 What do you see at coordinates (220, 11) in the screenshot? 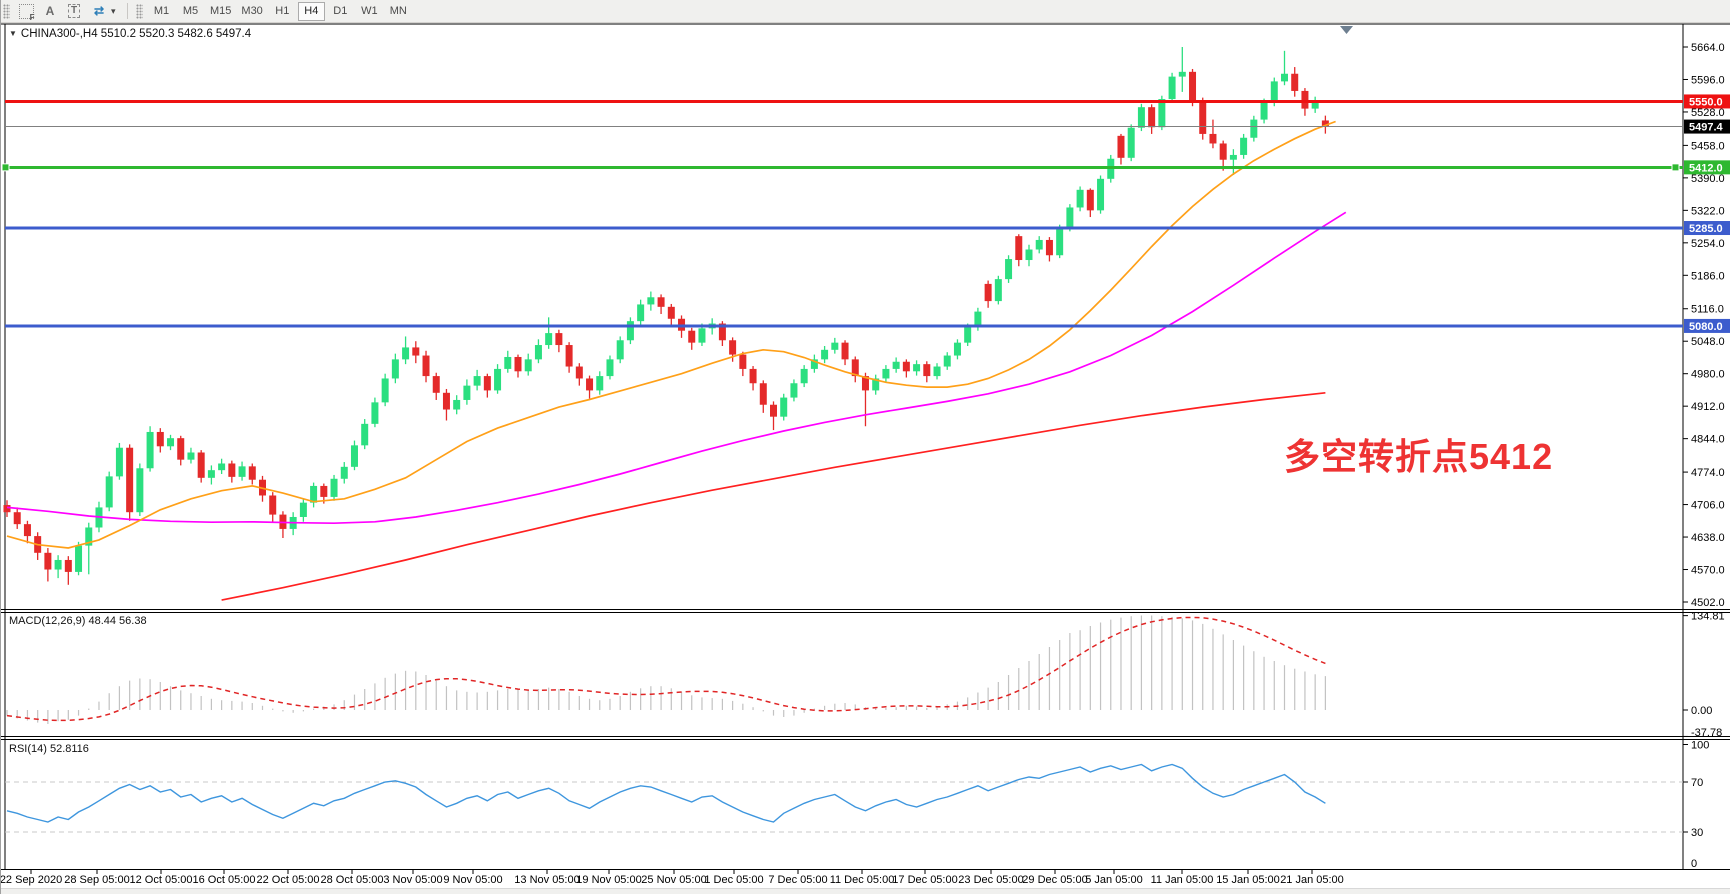
I see `timeframe-m15-button: M15` at bounding box center [220, 11].